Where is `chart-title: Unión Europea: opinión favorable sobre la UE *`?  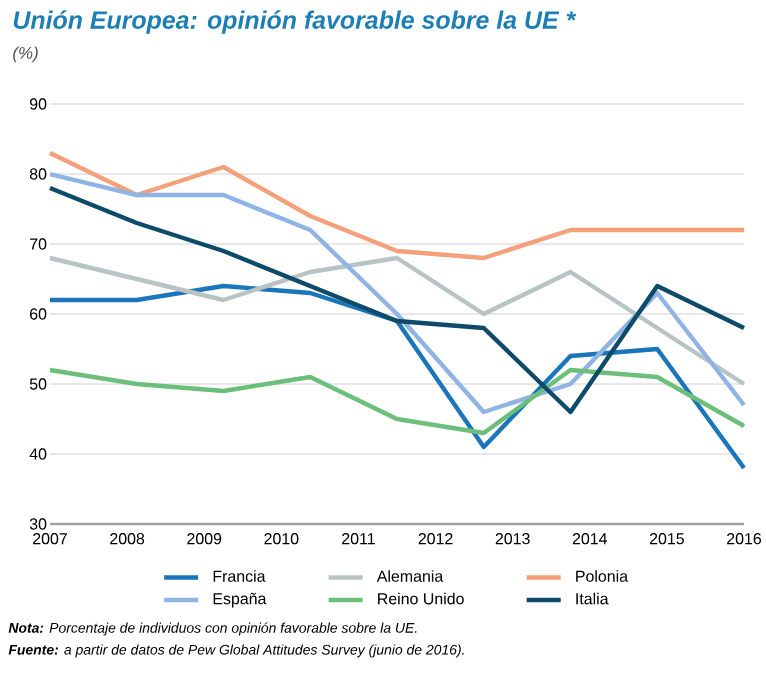 chart-title: Unión Europea: opinión favorable sobre la UE * is located at coordinates (295, 22).